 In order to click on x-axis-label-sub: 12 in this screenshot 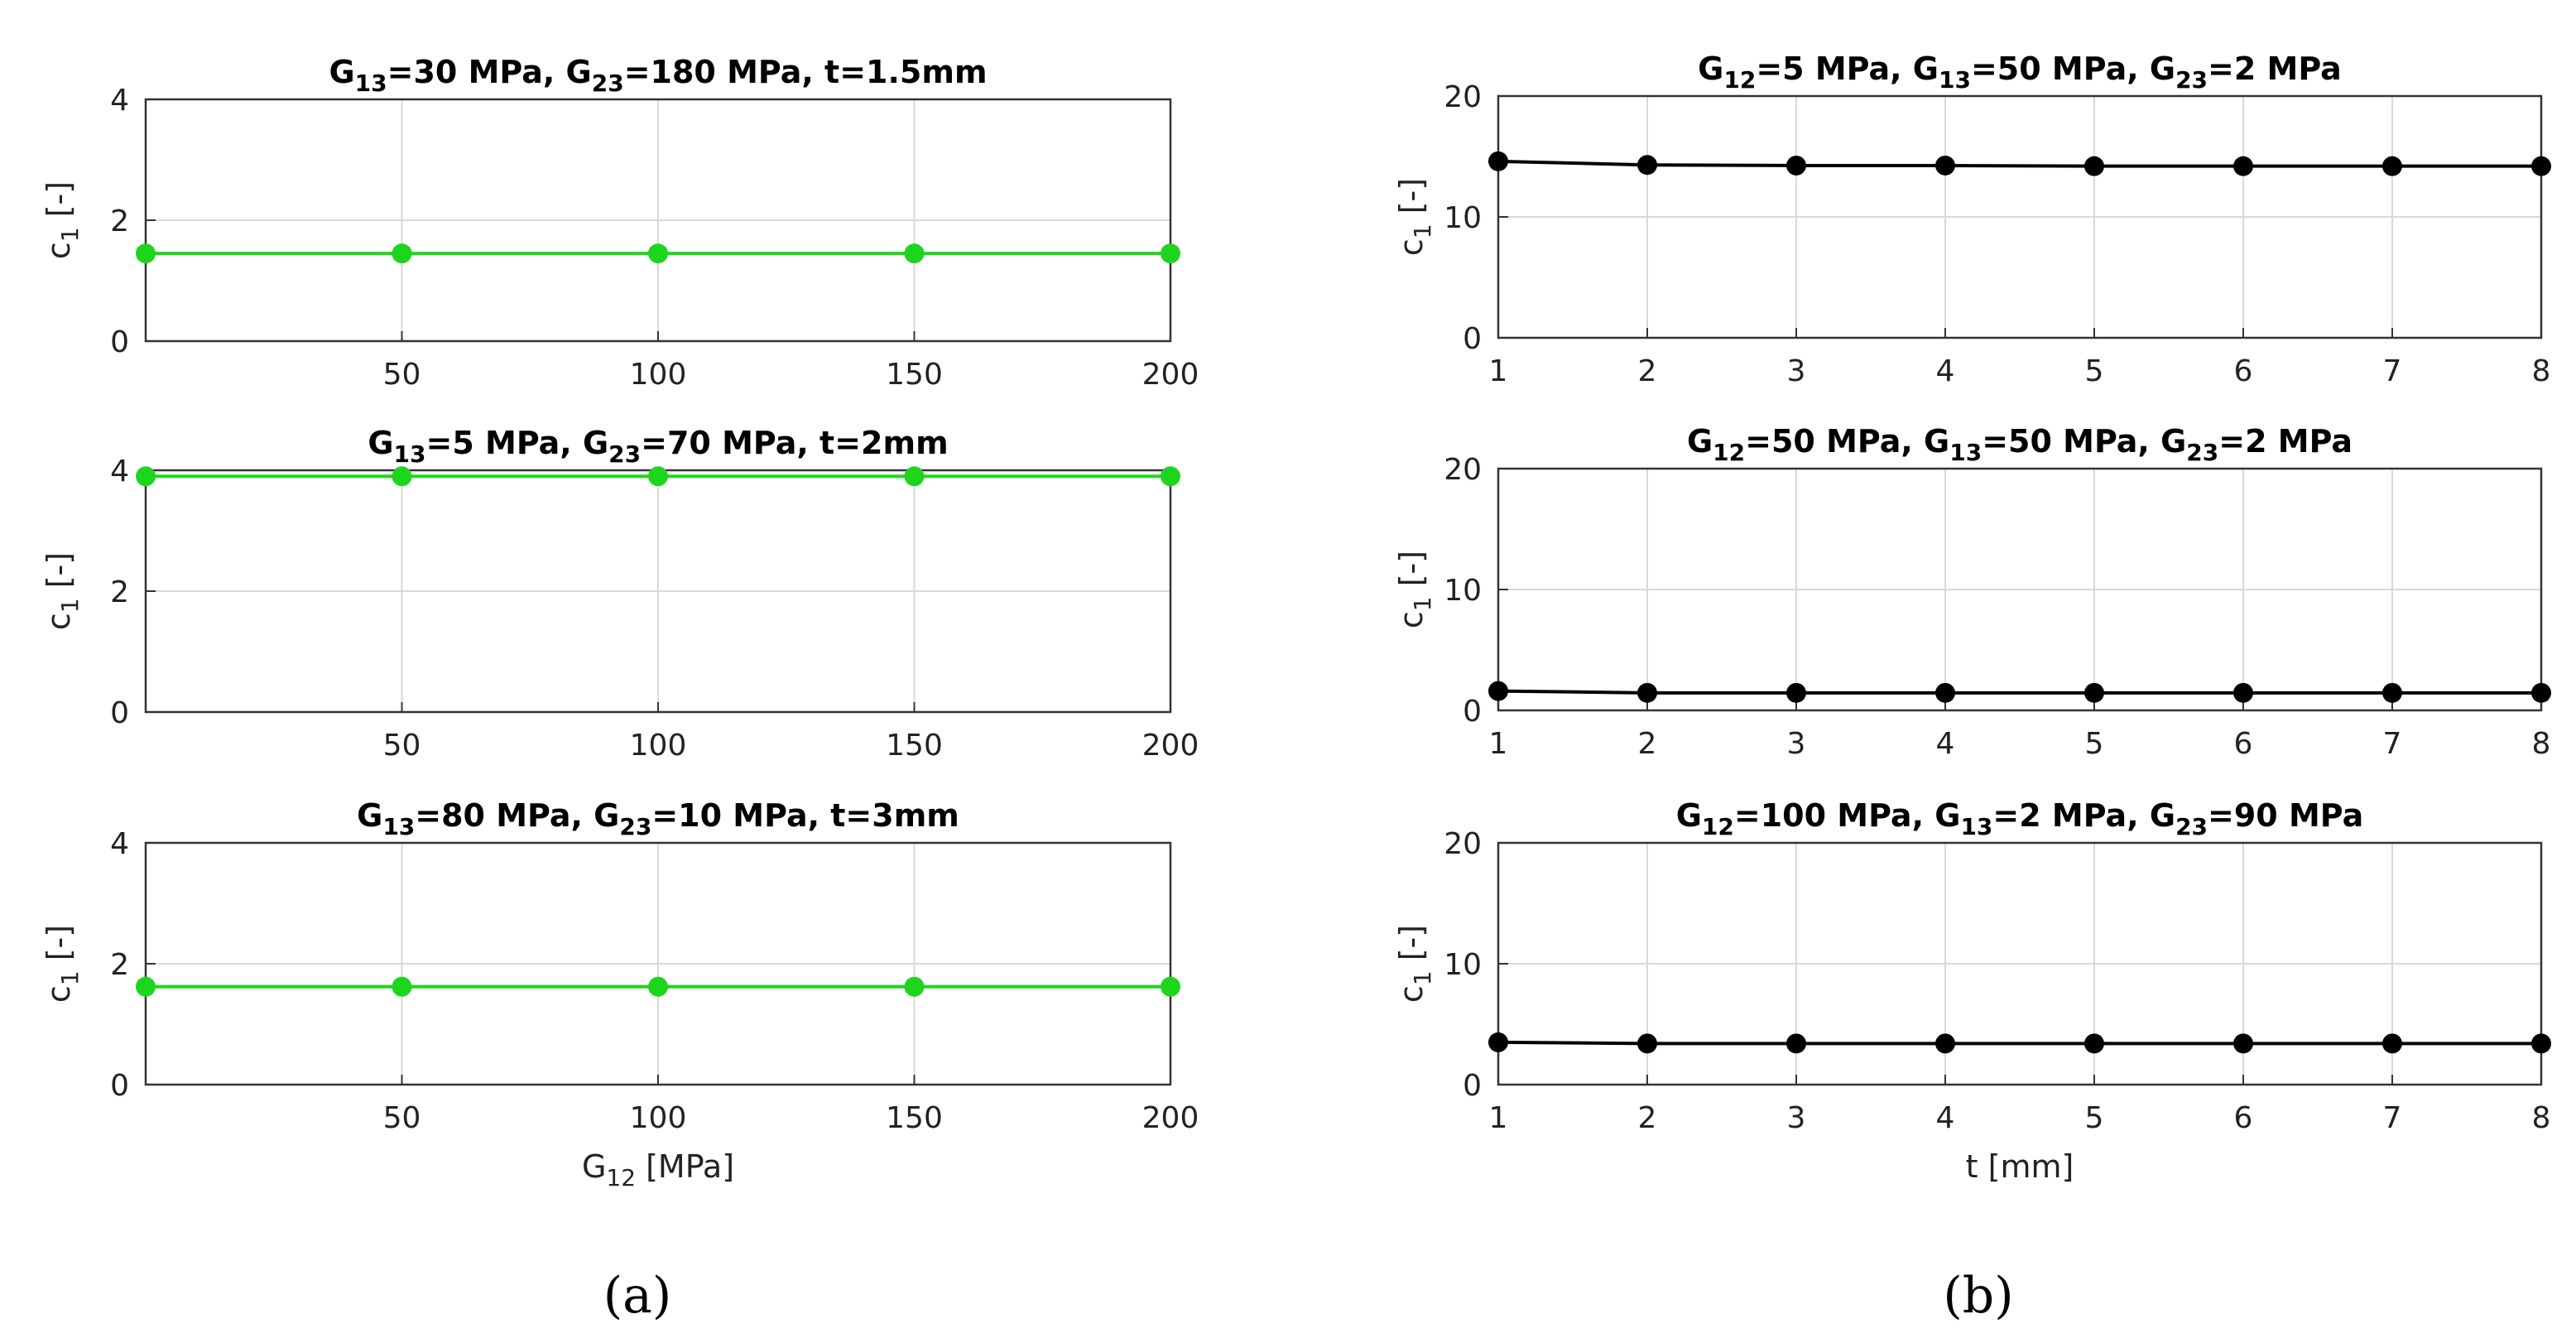, I will do `click(621, 1177)`.